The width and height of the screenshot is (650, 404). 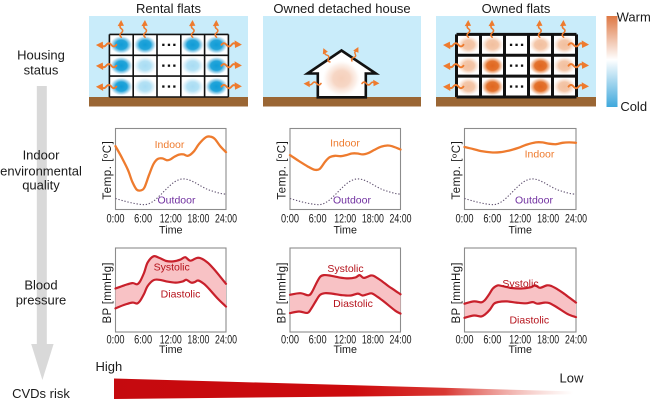 What do you see at coordinates (516, 8) in the screenshot?
I see `svg-text: Owned flats` at bounding box center [516, 8].